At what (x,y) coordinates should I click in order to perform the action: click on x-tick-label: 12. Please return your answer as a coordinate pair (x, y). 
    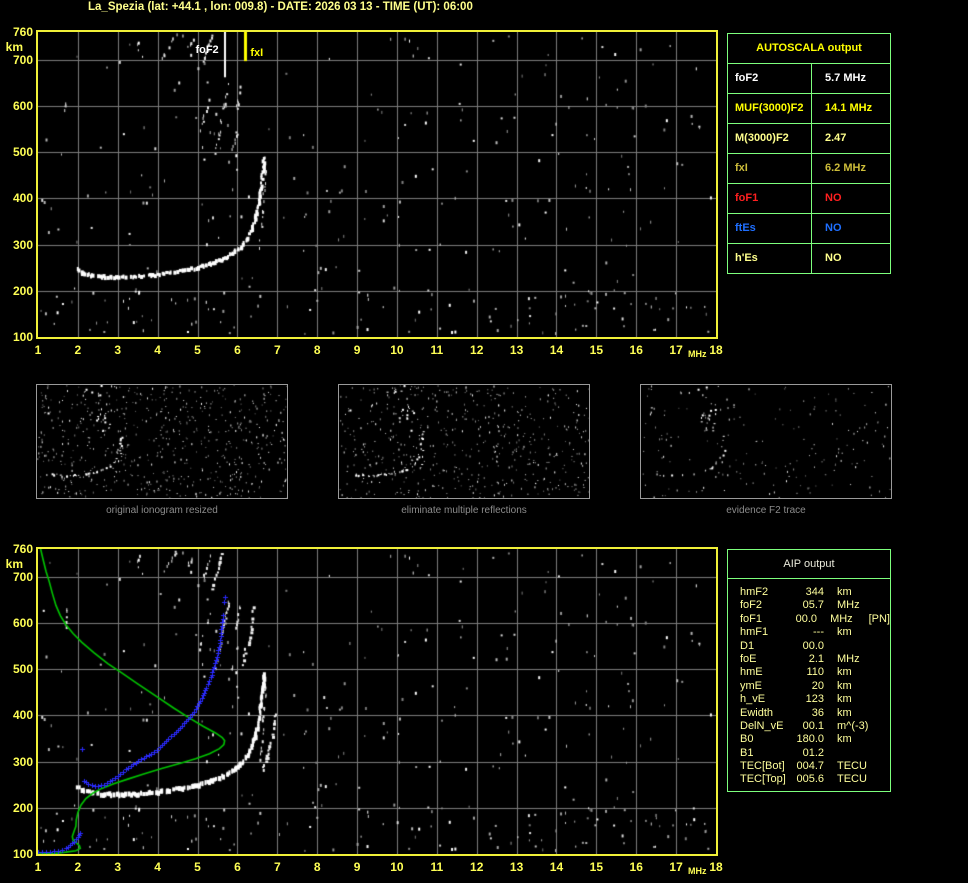
    Looking at the image, I should click on (477, 350).